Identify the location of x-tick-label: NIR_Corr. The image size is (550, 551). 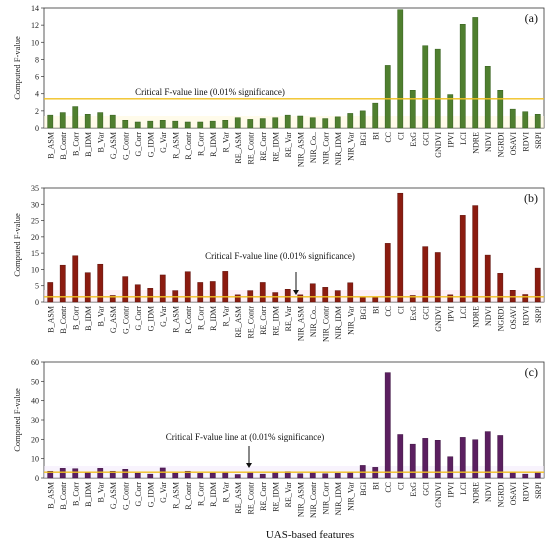
(325, 148).